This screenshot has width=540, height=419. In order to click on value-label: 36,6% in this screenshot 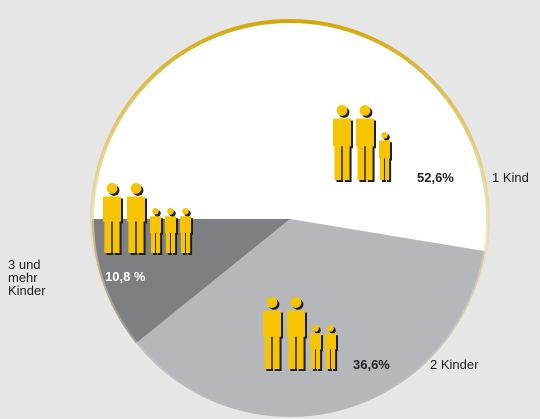, I will do `click(371, 364)`.